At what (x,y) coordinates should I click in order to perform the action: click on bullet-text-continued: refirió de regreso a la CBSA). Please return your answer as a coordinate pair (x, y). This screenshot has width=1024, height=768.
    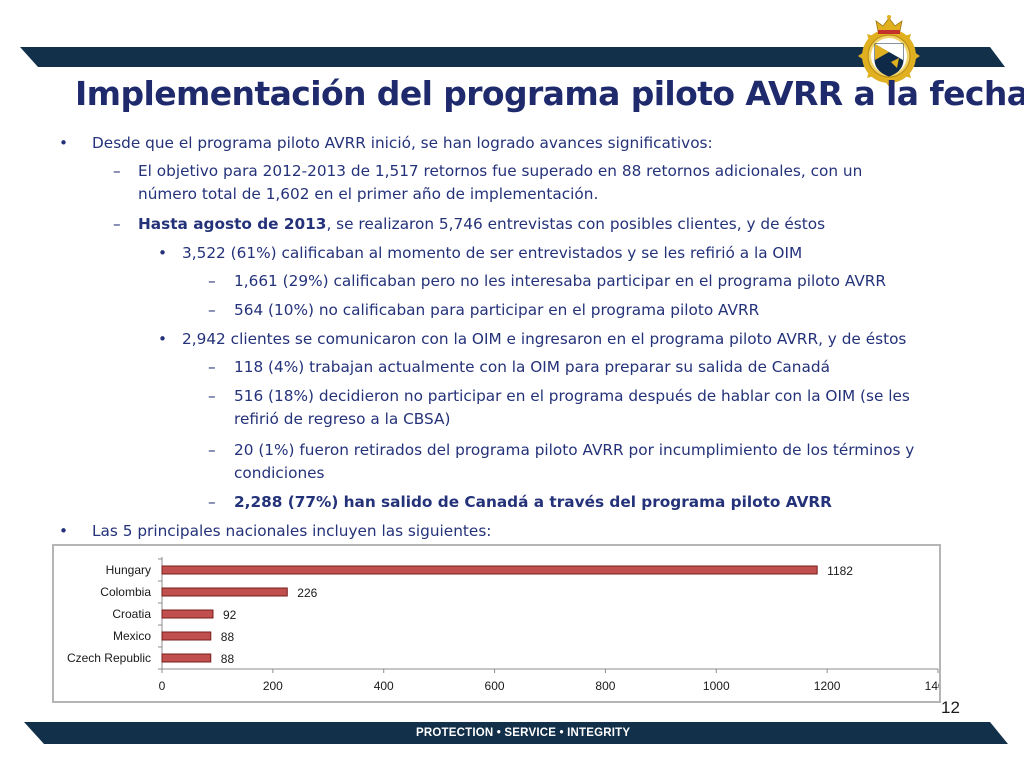
    Looking at the image, I should click on (342, 419).